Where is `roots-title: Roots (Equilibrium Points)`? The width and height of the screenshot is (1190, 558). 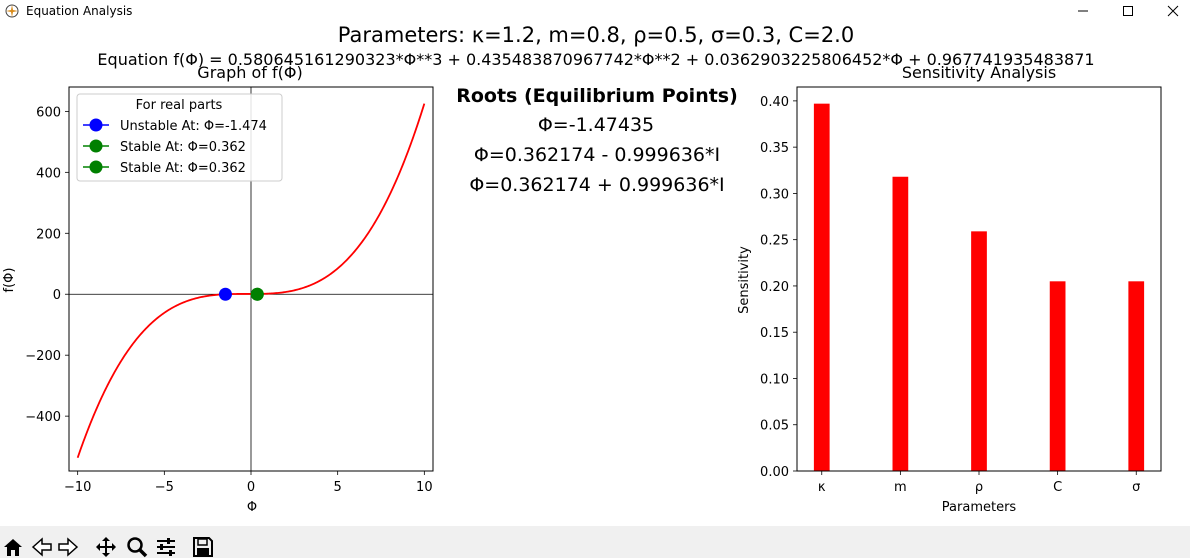
roots-title: Roots (Equilibrium Points) is located at coordinates (597, 96).